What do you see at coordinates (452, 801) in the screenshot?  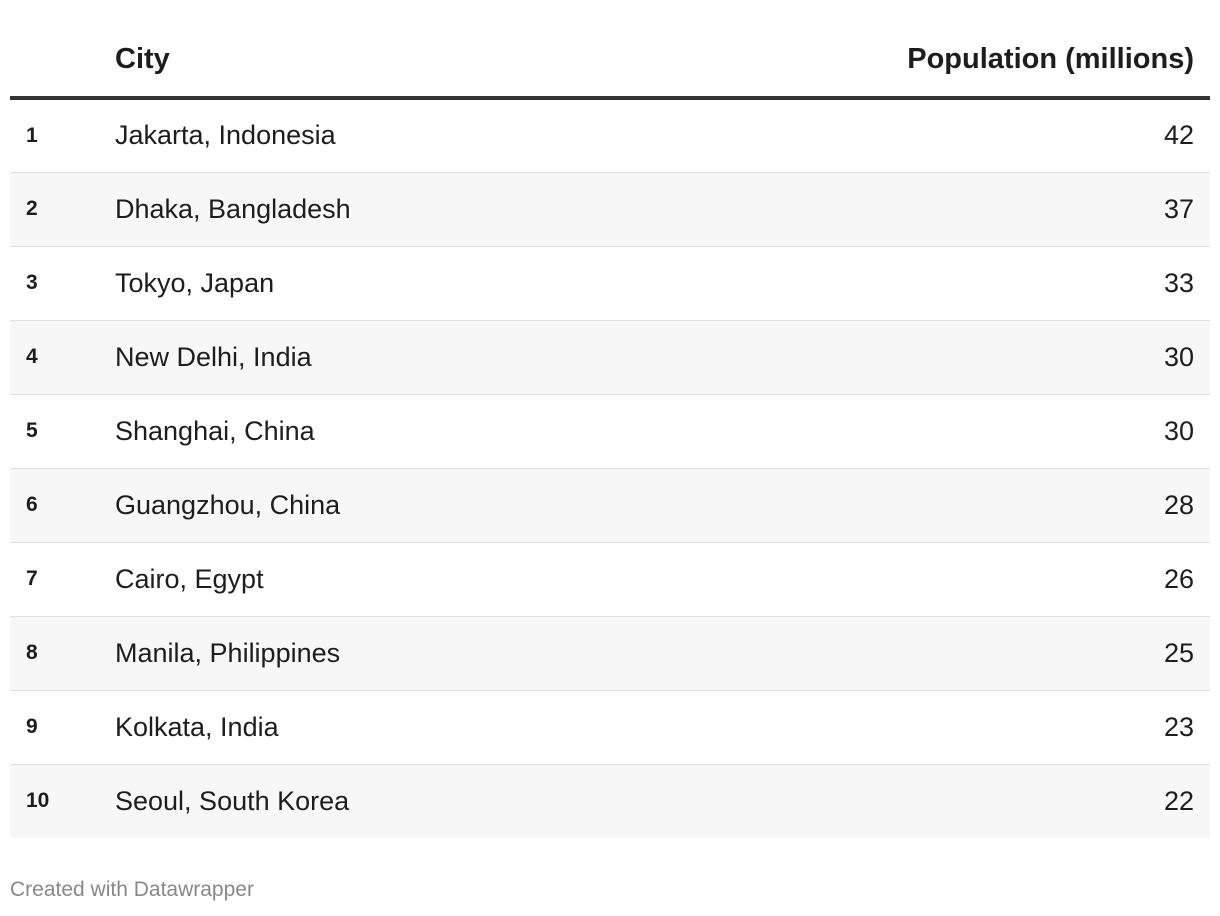 I see `city-cell: Seoul, South Korea` at bounding box center [452, 801].